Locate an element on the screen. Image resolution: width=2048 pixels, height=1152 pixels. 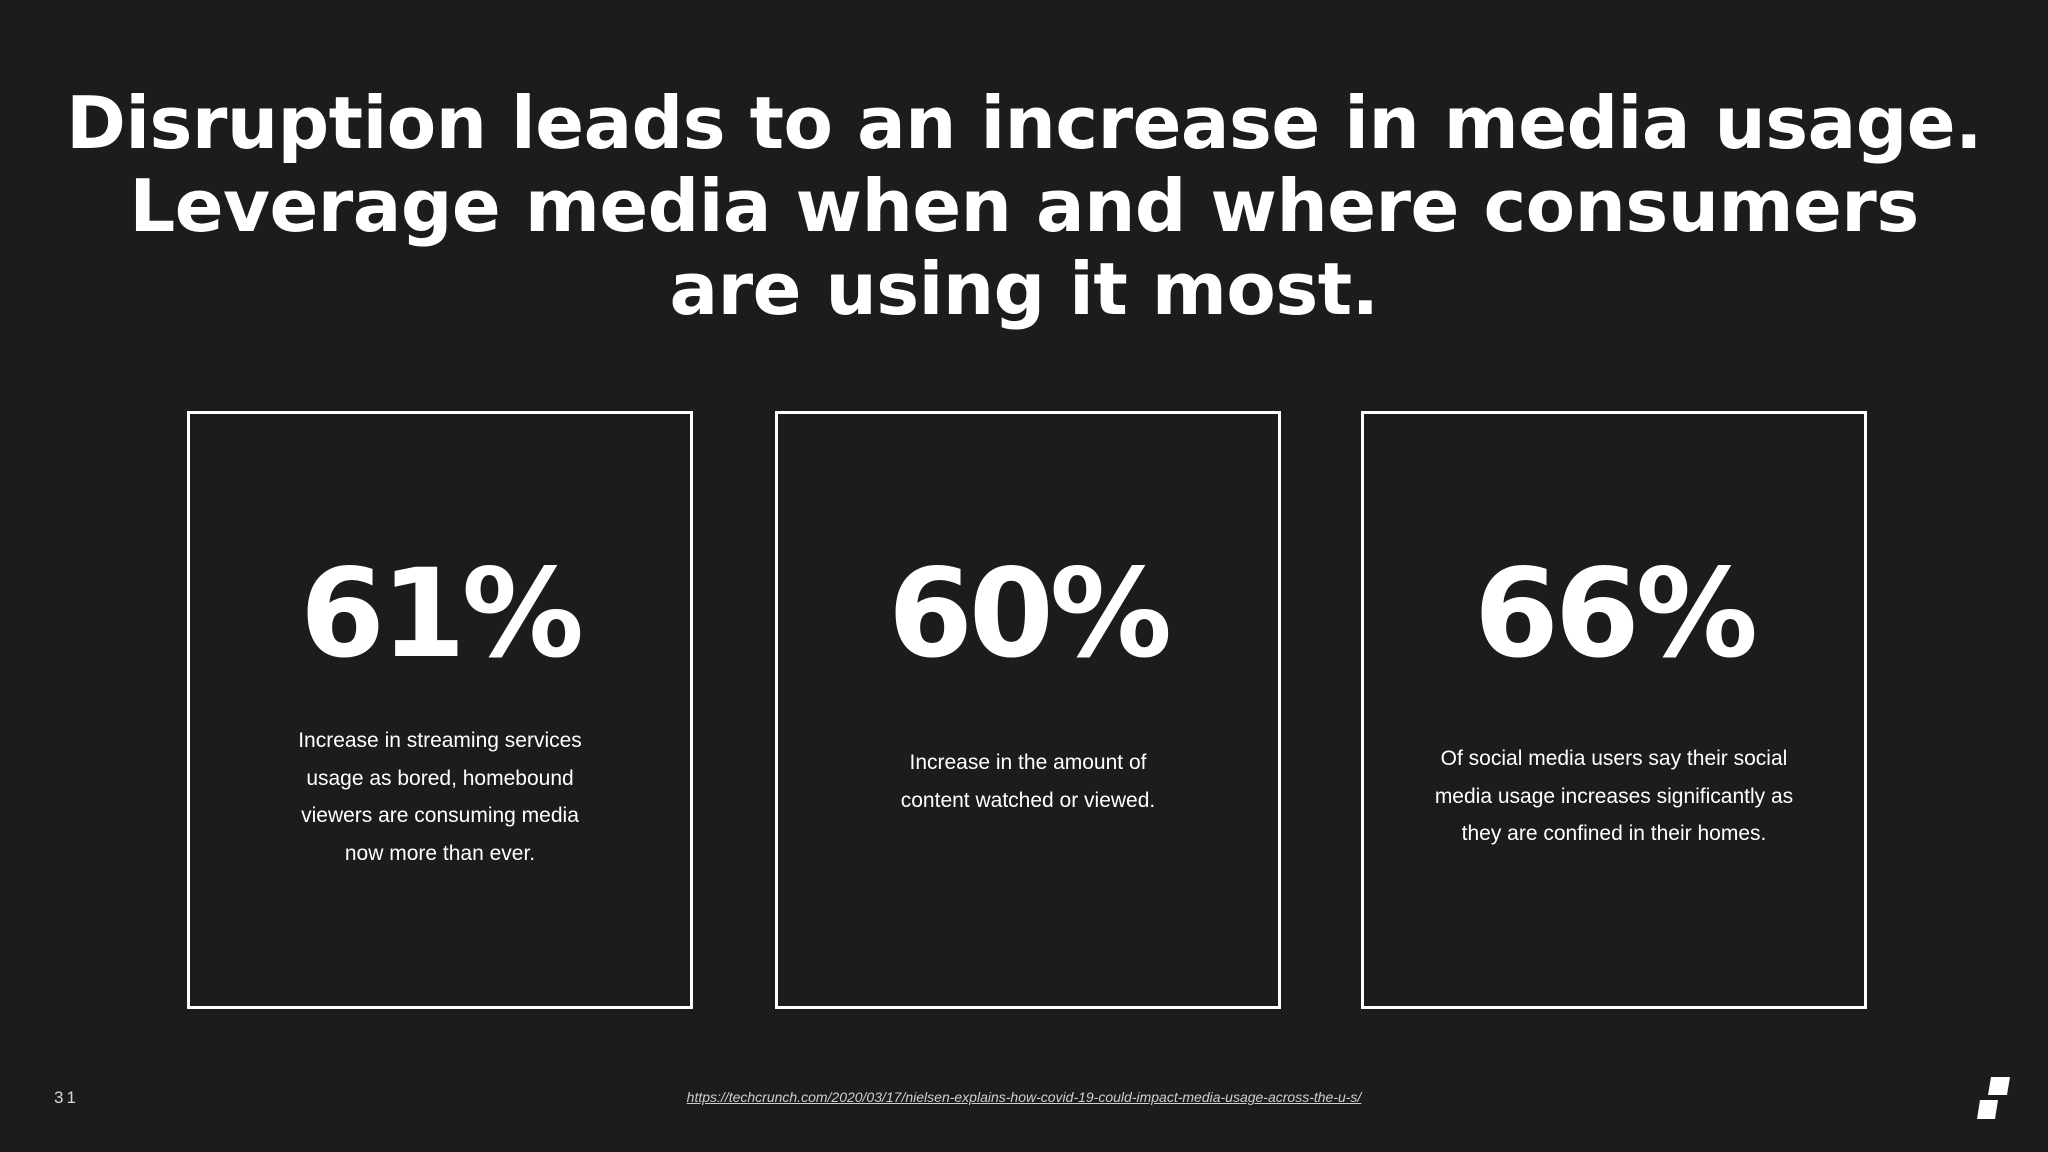
stat-value: 61% is located at coordinates (441, 614).